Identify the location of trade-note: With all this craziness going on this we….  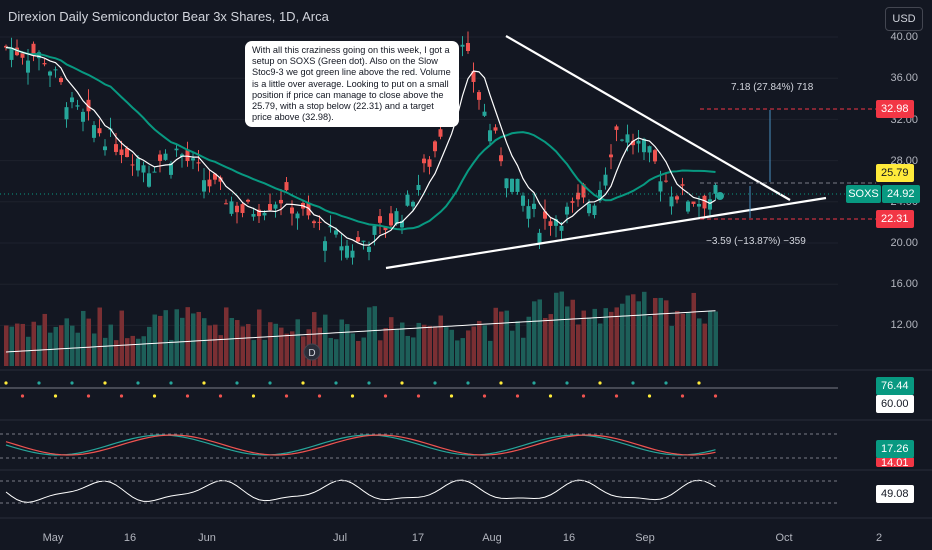
(352, 84).